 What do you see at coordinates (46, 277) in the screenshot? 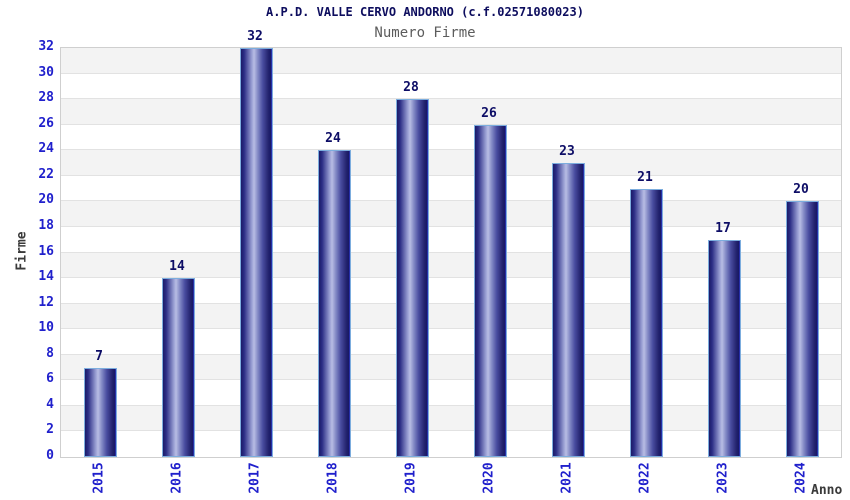
I see `y-tick-label: 14` at bounding box center [46, 277].